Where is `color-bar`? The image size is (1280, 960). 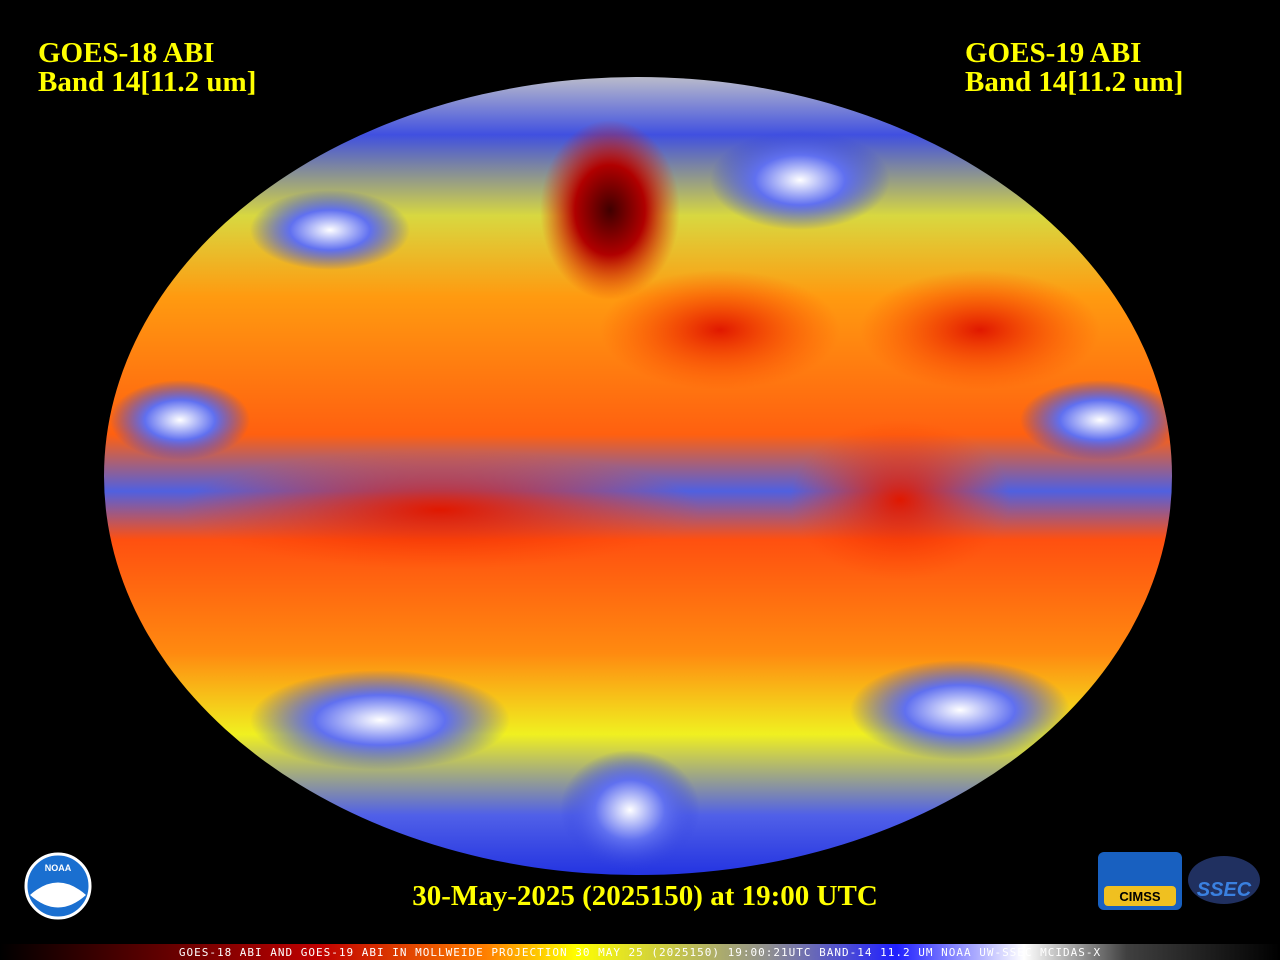
color-bar is located at coordinates (640, 952).